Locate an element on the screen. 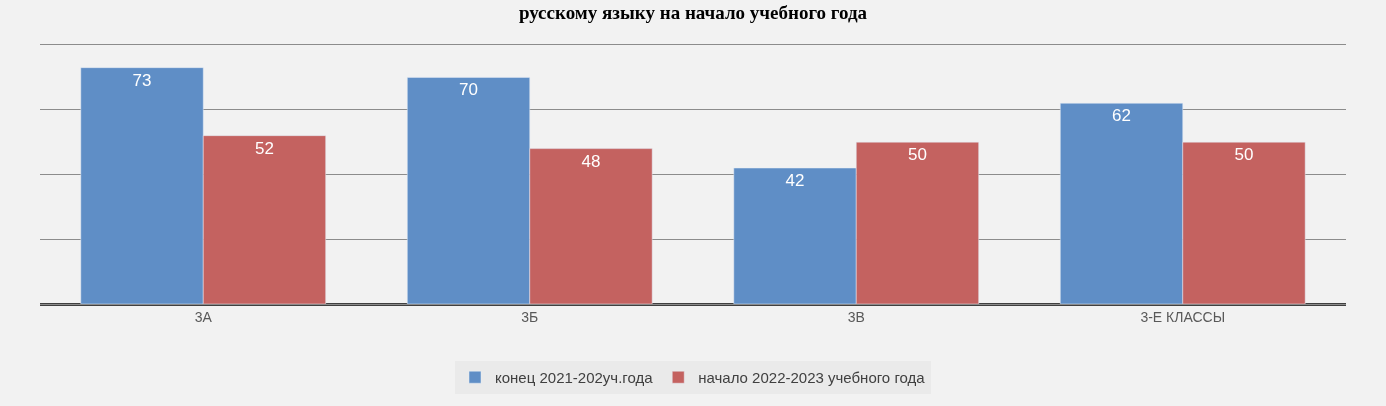  x-tick-label: 3В is located at coordinates (856, 316).